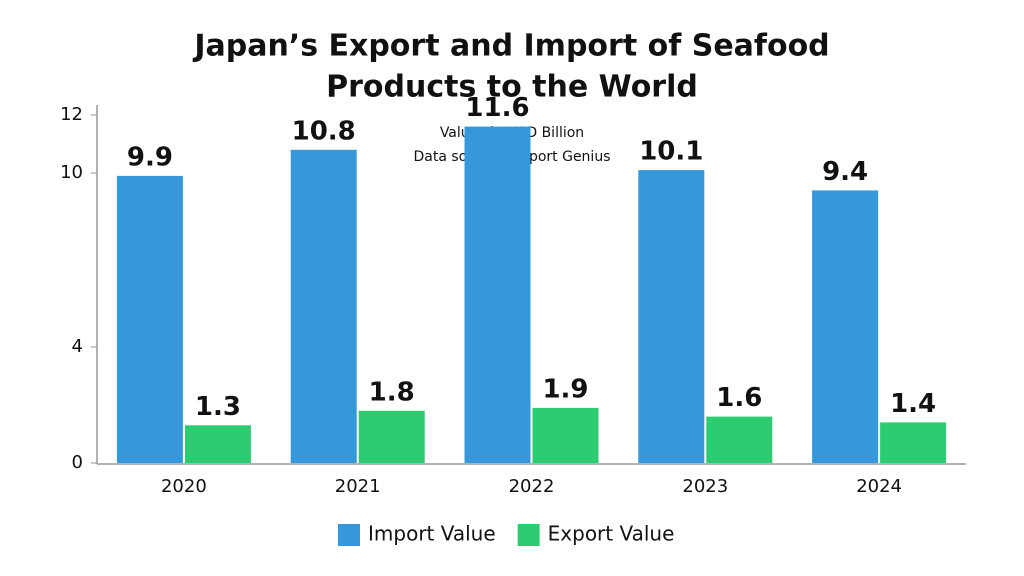 This screenshot has width=1024, height=576. I want to click on x-tick-label: 2021, so click(358, 486).